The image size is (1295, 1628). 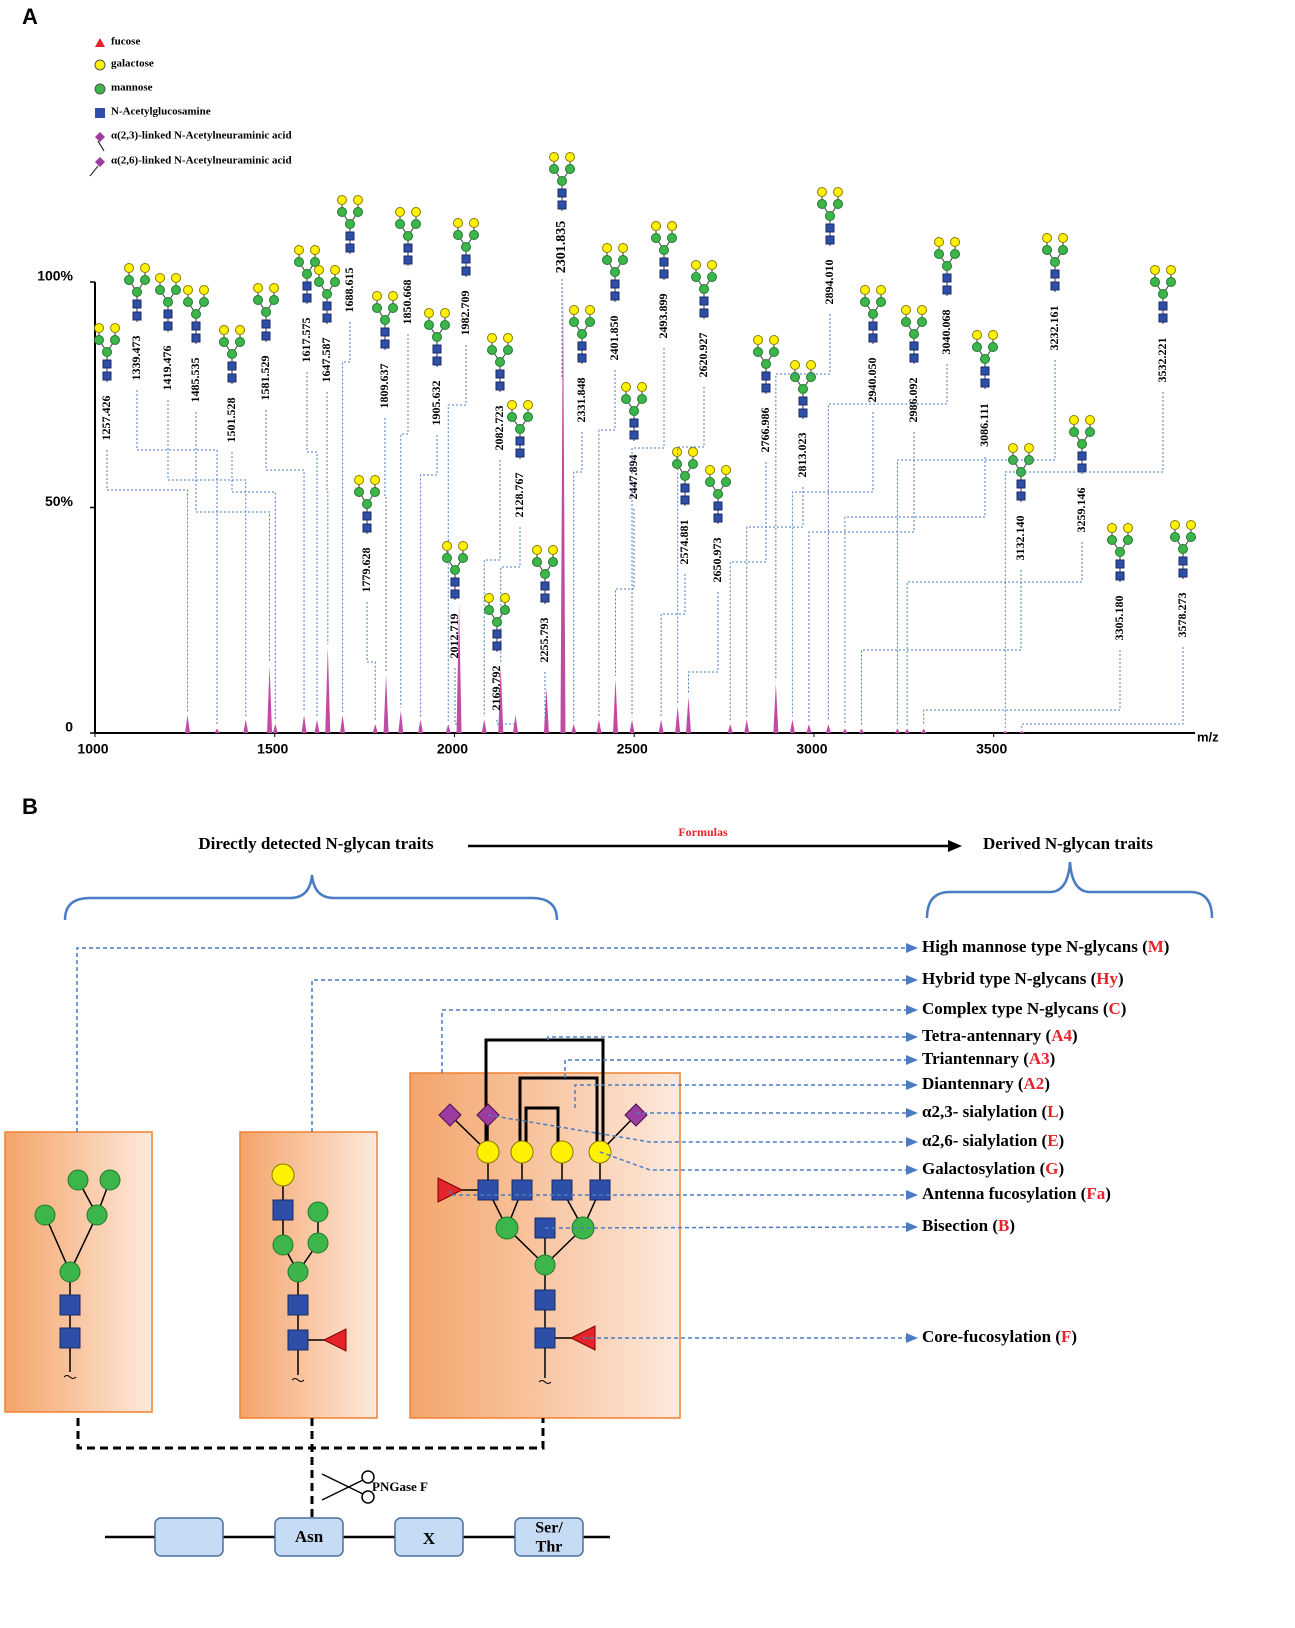 What do you see at coordinates (975, 1058) in the screenshot?
I see `trait-text: Triantennary (` at bounding box center [975, 1058].